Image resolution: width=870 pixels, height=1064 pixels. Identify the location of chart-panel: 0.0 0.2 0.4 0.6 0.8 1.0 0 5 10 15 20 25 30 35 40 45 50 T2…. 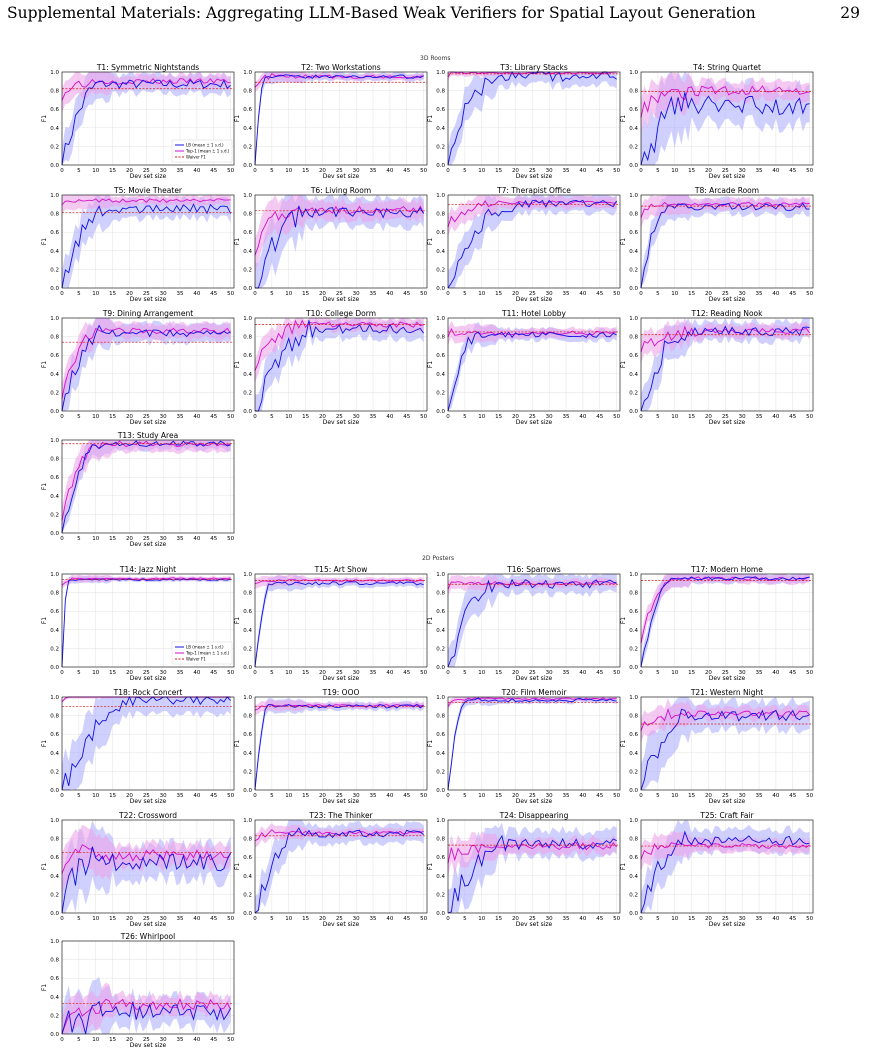
(717, 869).